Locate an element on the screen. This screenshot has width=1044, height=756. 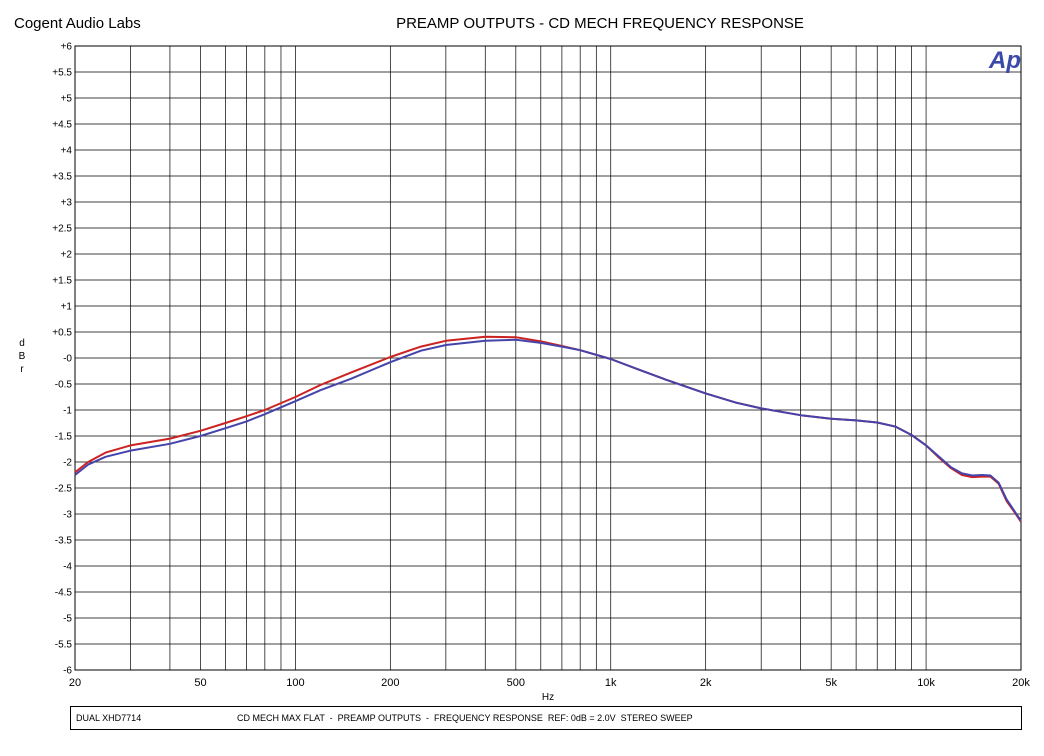
y-tick-label: -5.5 is located at coordinates (64, 645).